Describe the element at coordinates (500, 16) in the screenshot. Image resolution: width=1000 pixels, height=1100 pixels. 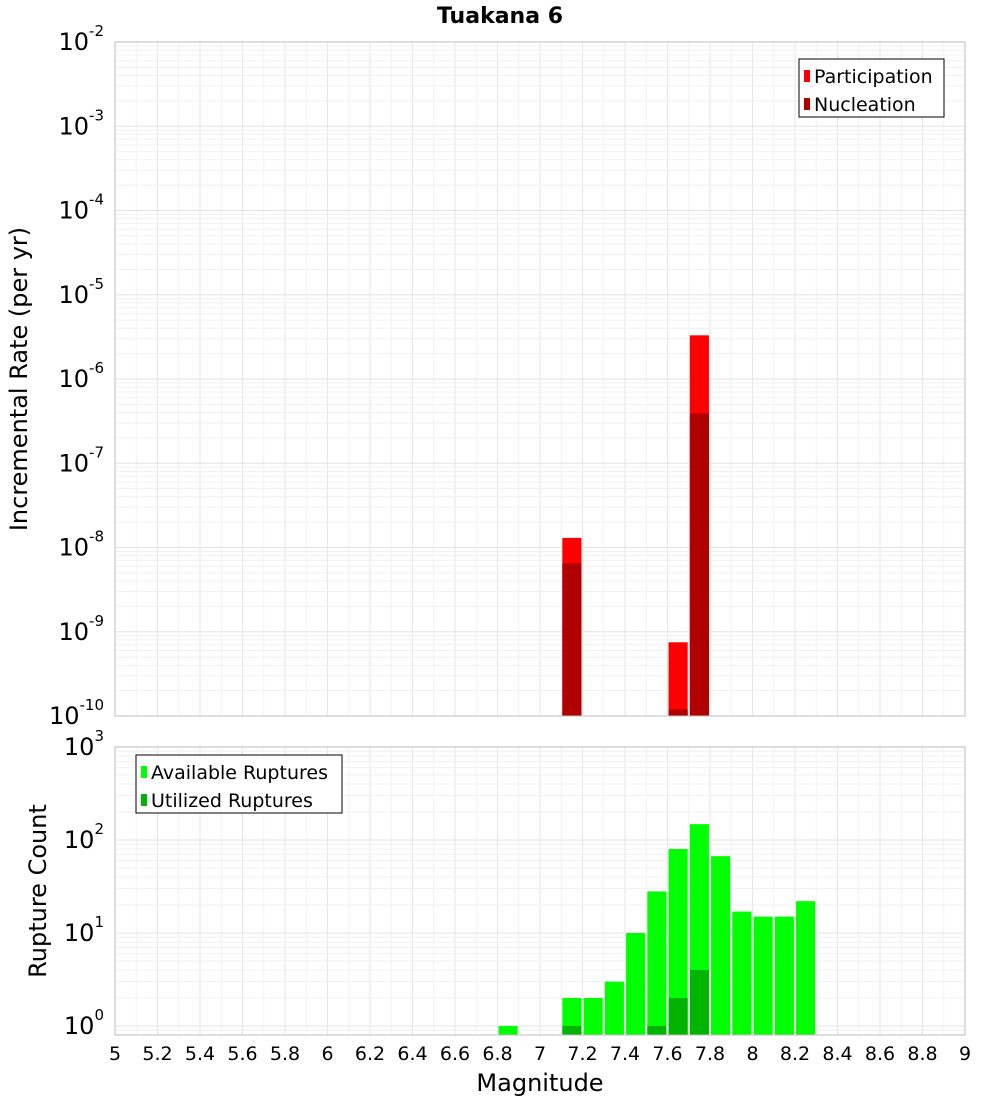
I see `chart-title: Tuakana 6` at that location.